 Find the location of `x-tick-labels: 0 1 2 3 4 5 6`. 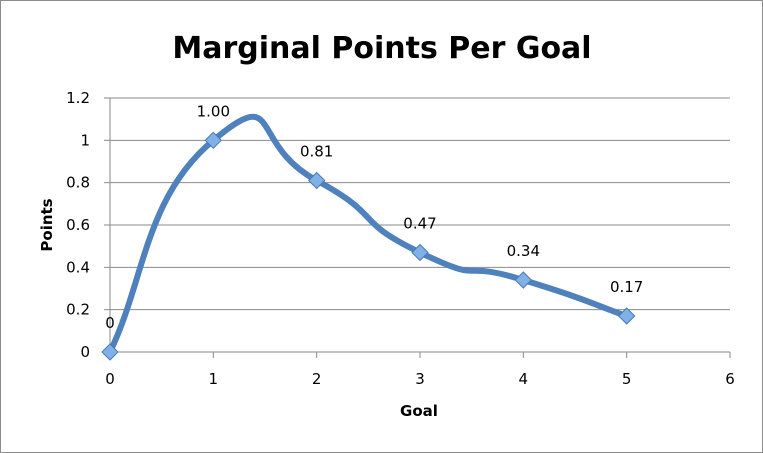

x-tick-labels: 0 1 2 3 4 5 6 is located at coordinates (420, 379).